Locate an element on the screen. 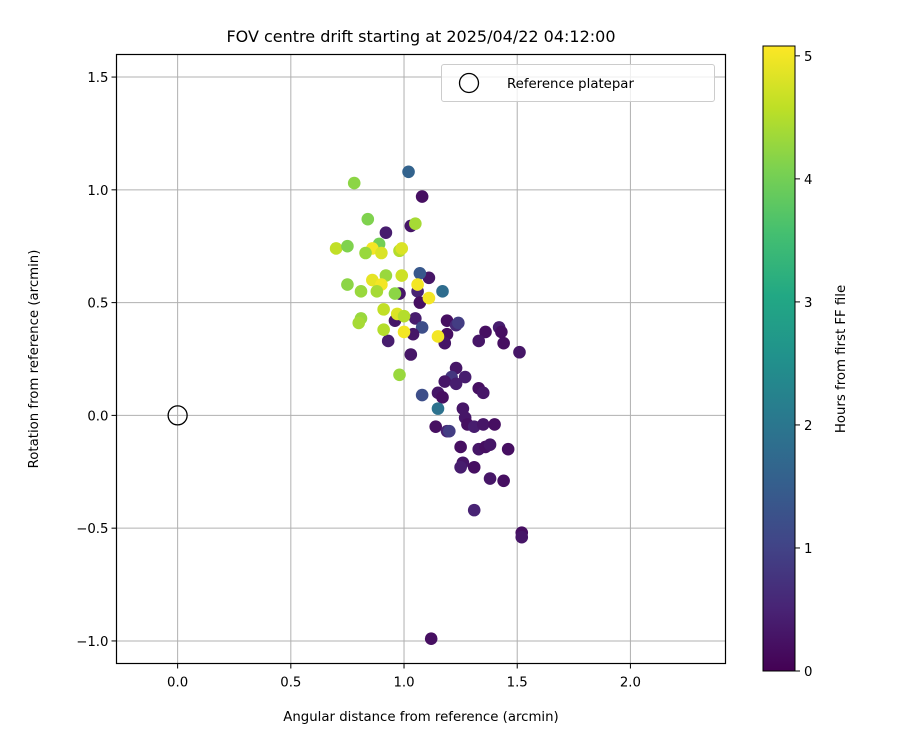  colorbar-tick-label: 5 is located at coordinates (808, 57).